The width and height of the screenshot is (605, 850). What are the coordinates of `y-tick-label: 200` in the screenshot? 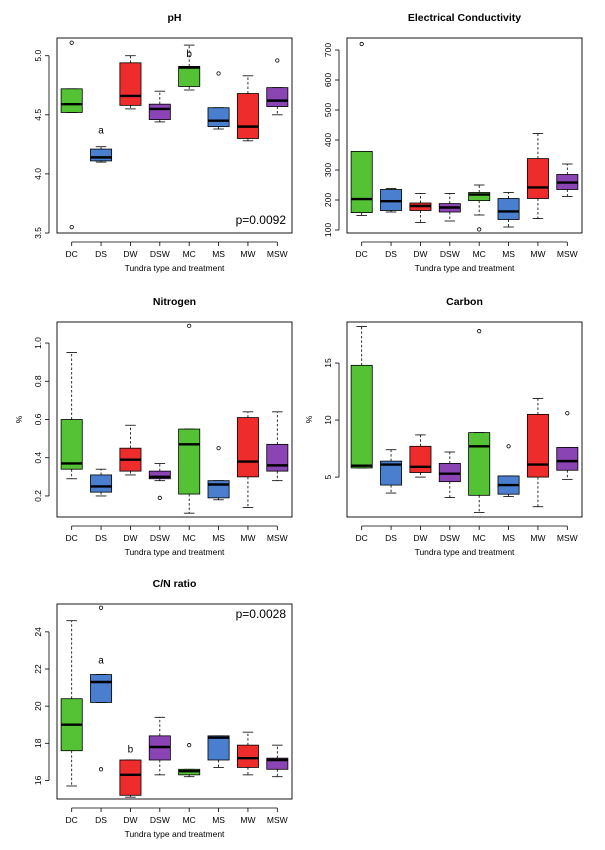 It's located at (328, 200).